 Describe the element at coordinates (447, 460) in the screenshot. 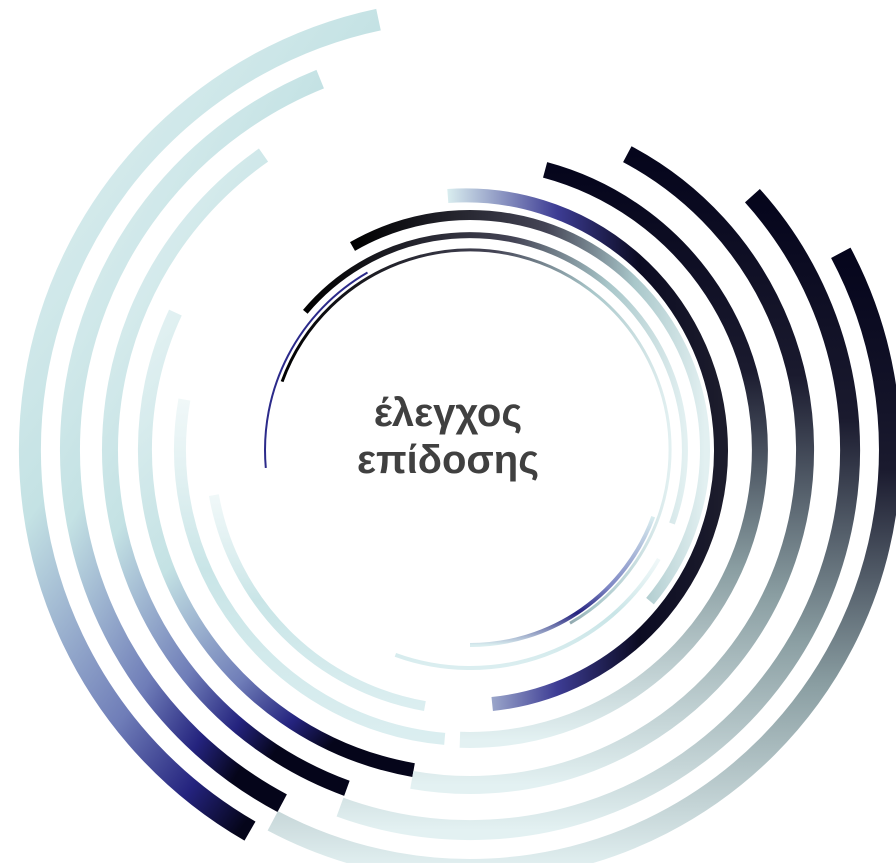

I see `title-line-2: επίδοσης` at that location.